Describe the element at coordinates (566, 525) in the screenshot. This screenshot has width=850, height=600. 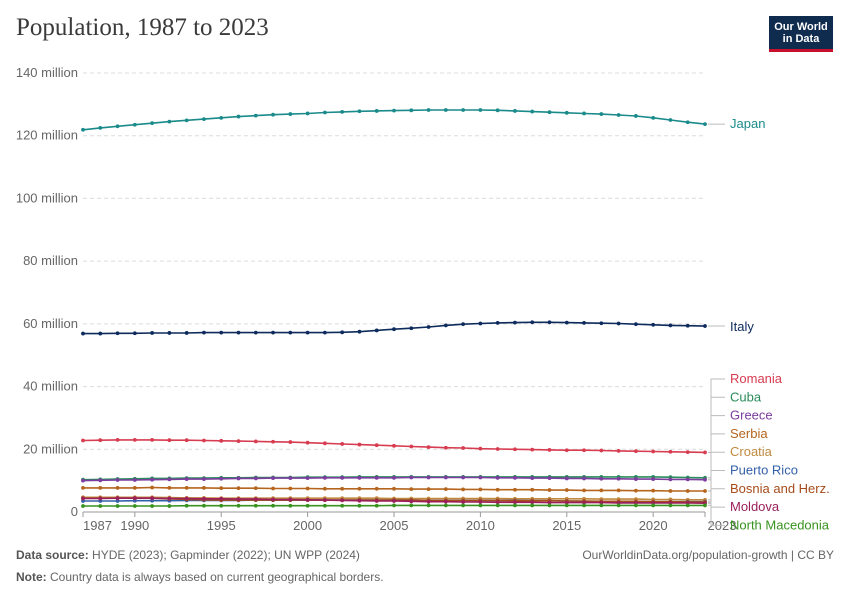
I see `x-tick-label: 2015` at that location.